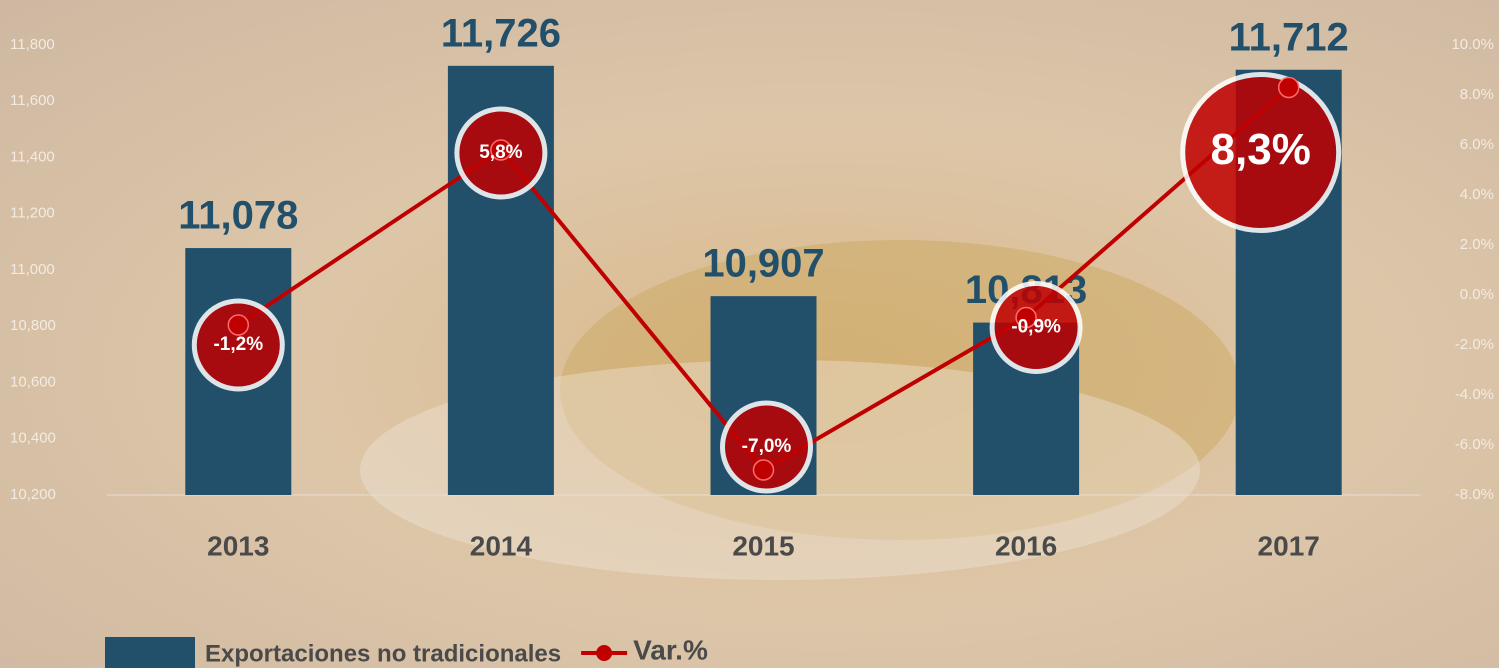 This screenshot has height=668, width=1499. I want to click on line-value-label: -1,2%, so click(238, 344).